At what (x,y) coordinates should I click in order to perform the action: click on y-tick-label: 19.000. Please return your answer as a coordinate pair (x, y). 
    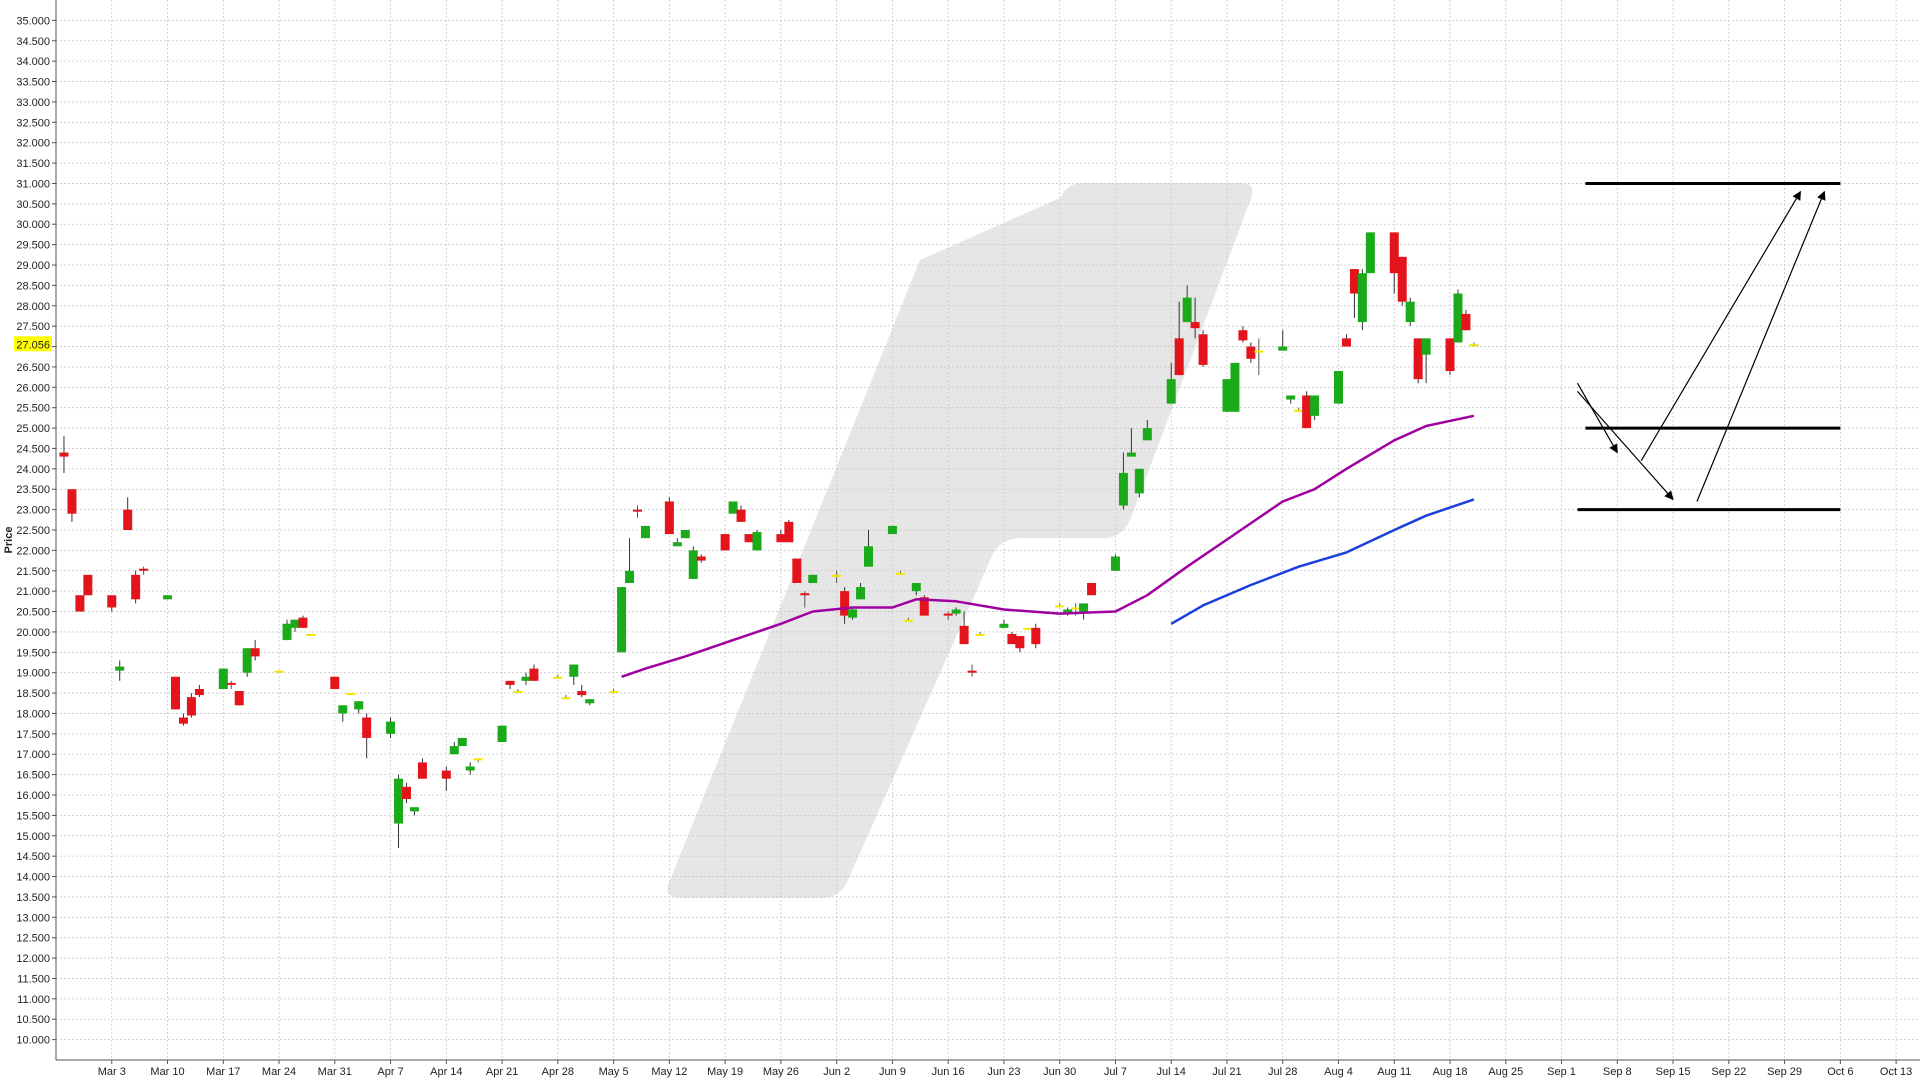
    Looking at the image, I should click on (33, 674).